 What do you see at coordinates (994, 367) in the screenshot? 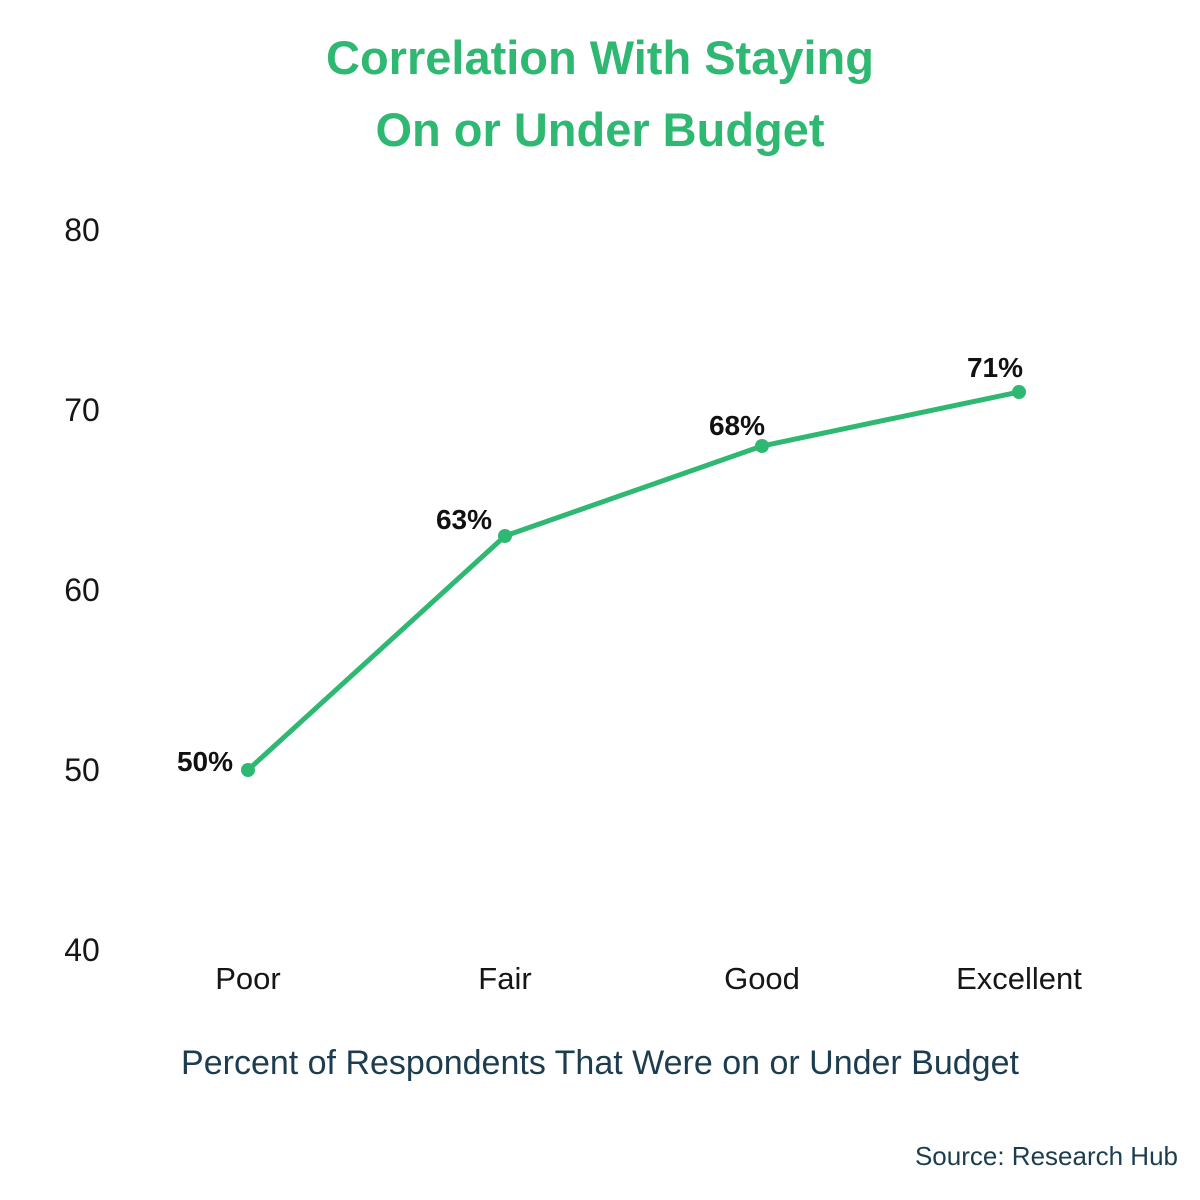
I see `data-point-label-excellent: 71%` at bounding box center [994, 367].